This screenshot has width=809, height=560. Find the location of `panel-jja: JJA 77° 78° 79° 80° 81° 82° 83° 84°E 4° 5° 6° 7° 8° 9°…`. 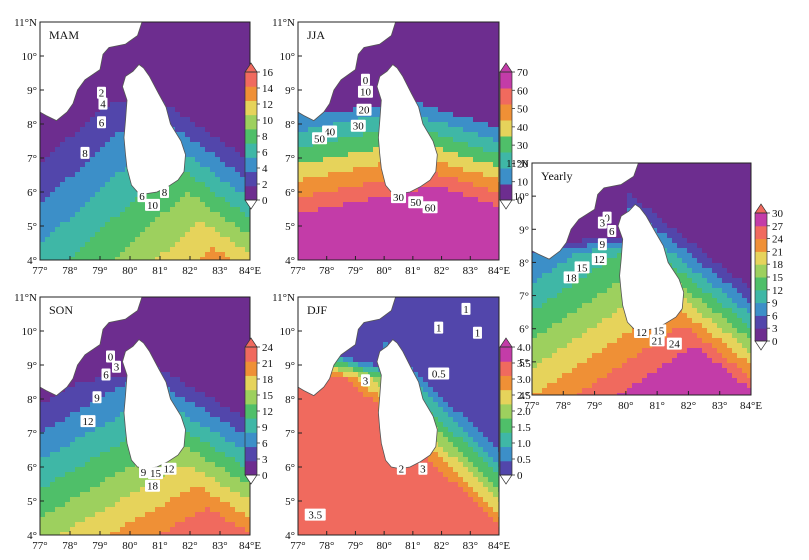

panel-jja: JJA 77° 78° 79° 80° 81° 82° 83° 84°E 4° 5° 6° 7° 8° 9°… is located at coordinates (400, 147).